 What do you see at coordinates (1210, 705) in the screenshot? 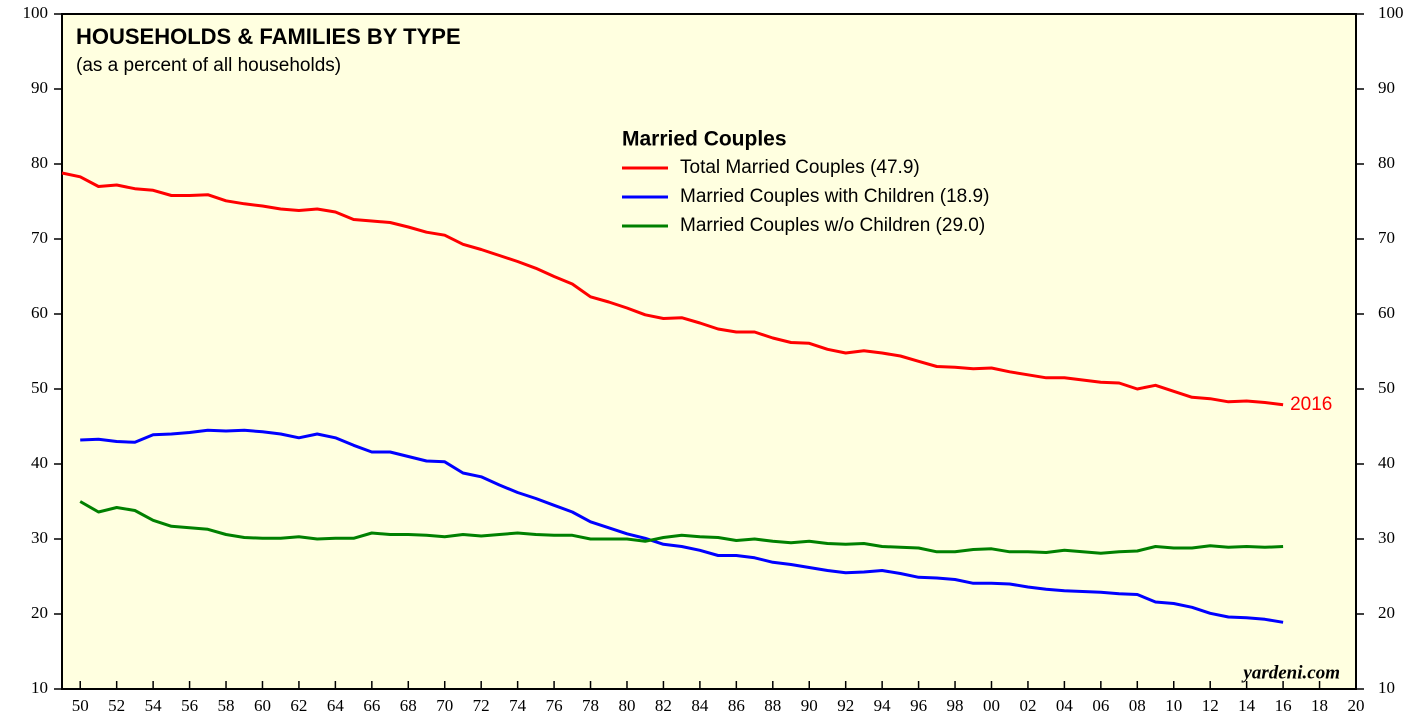
I see `x-tick-label: 12` at bounding box center [1210, 705].